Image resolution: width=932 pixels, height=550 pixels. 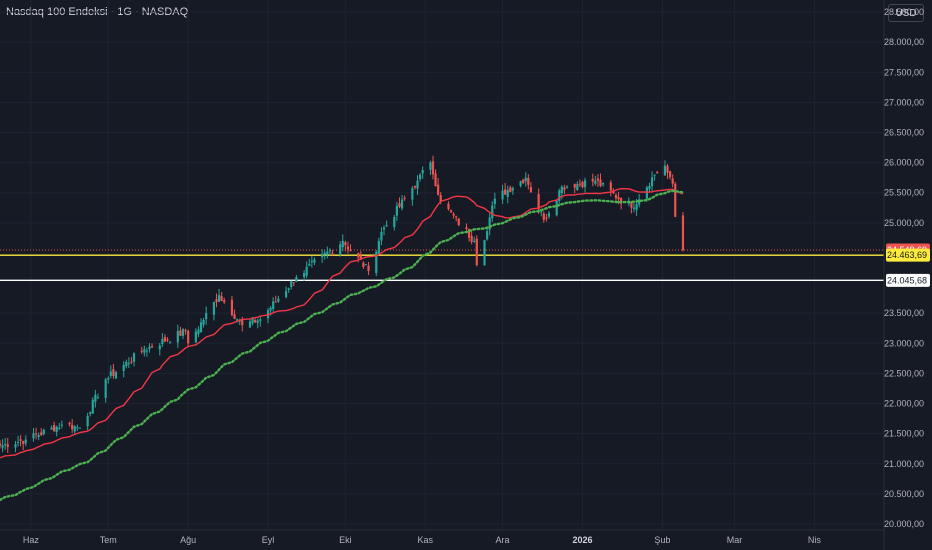 I want to click on price-tick-label: 25.500,00, so click(x=904, y=193).